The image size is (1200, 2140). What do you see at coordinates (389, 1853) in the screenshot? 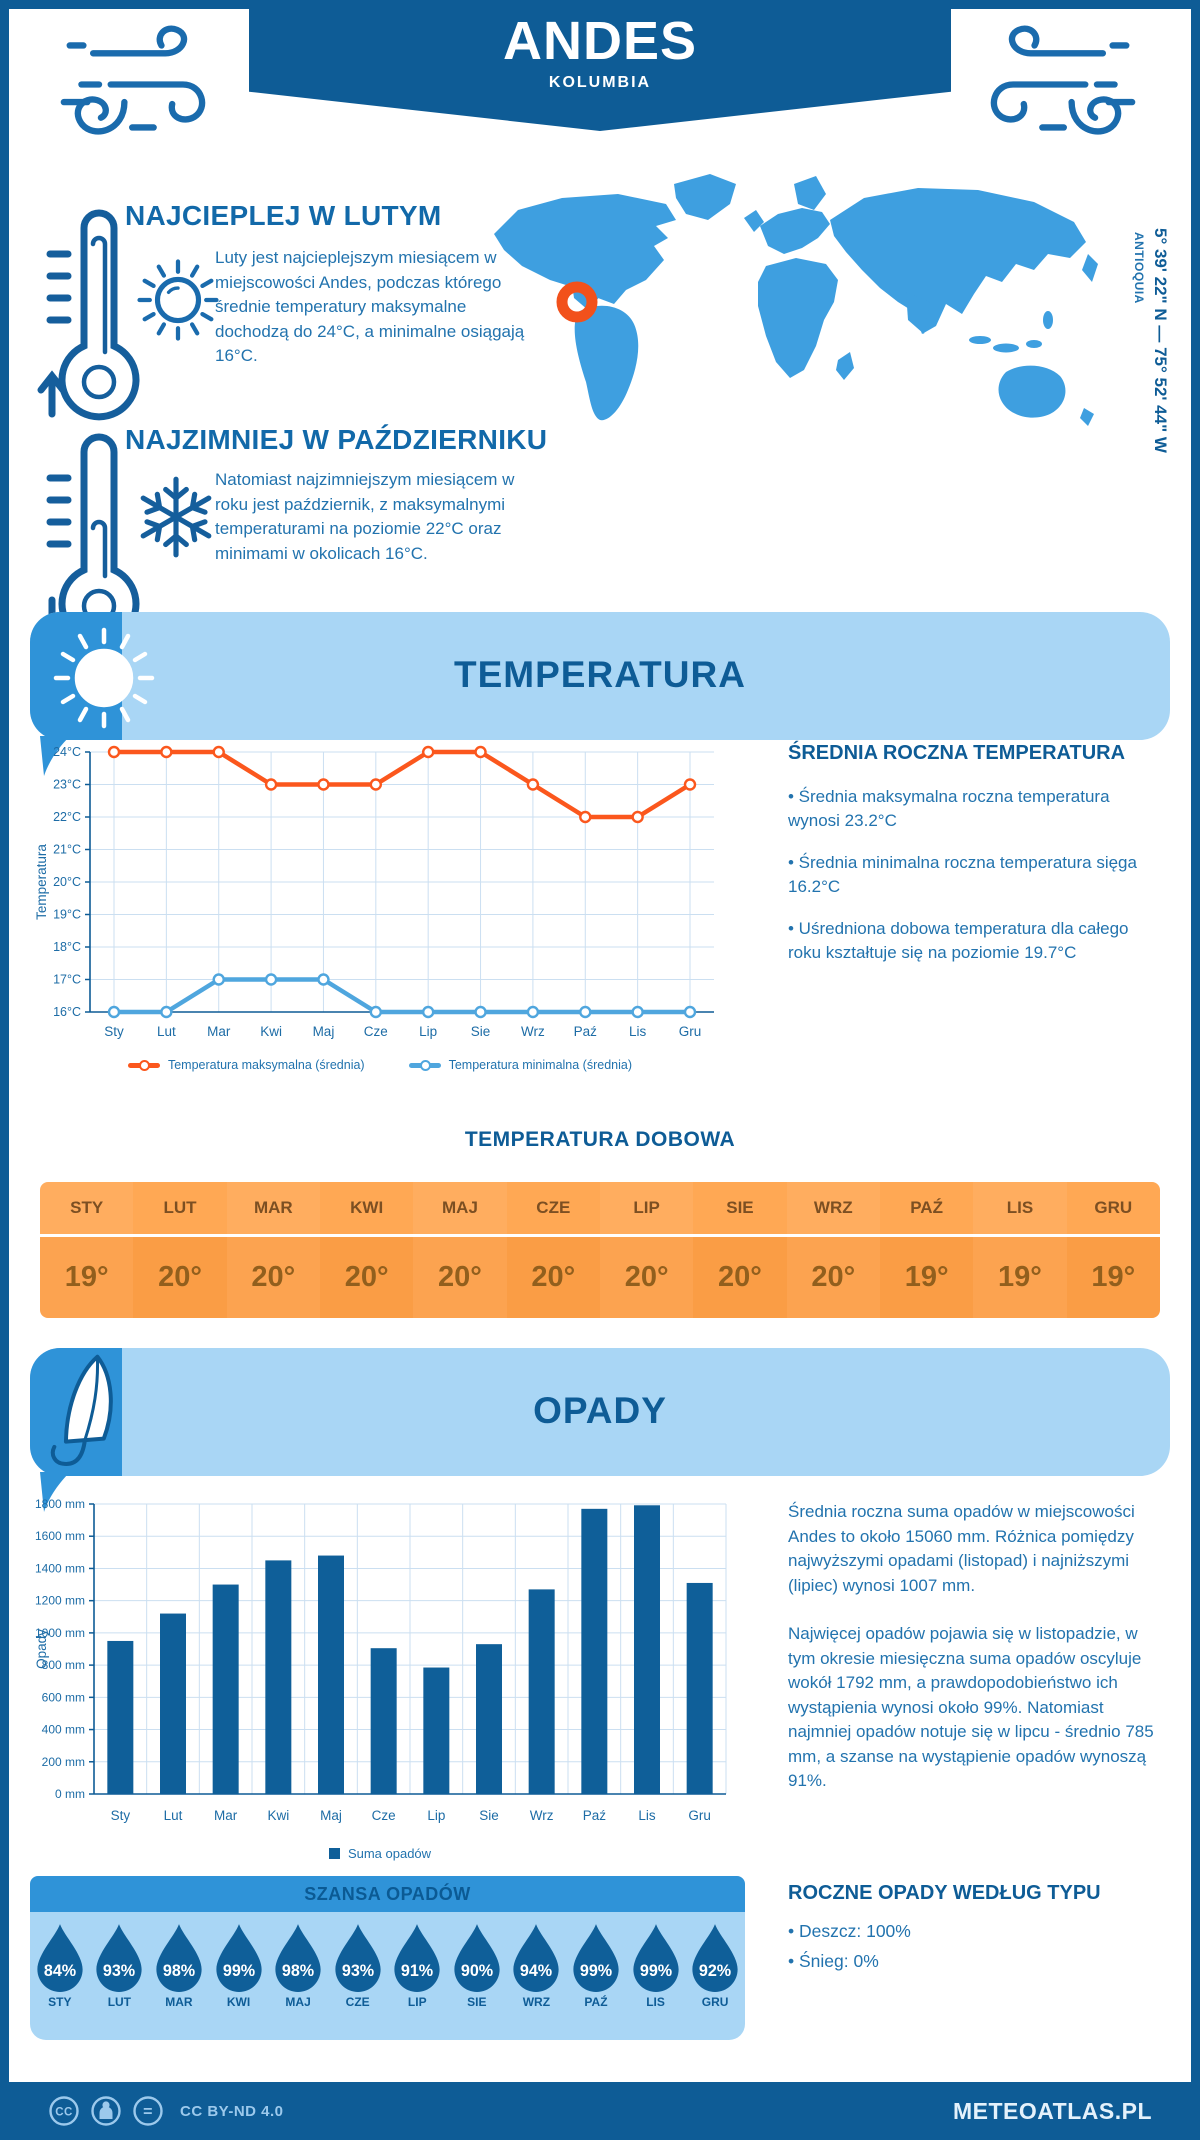
I see `legend-label: Suma opadów` at bounding box center [389, 1853].